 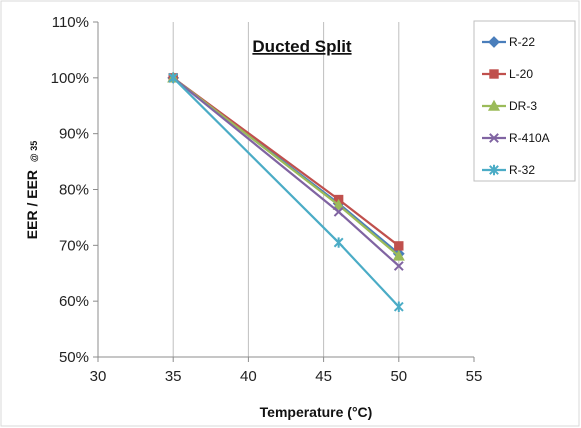 I want to click on y-tick-label-110: 110%, so click(x=70, y=22).